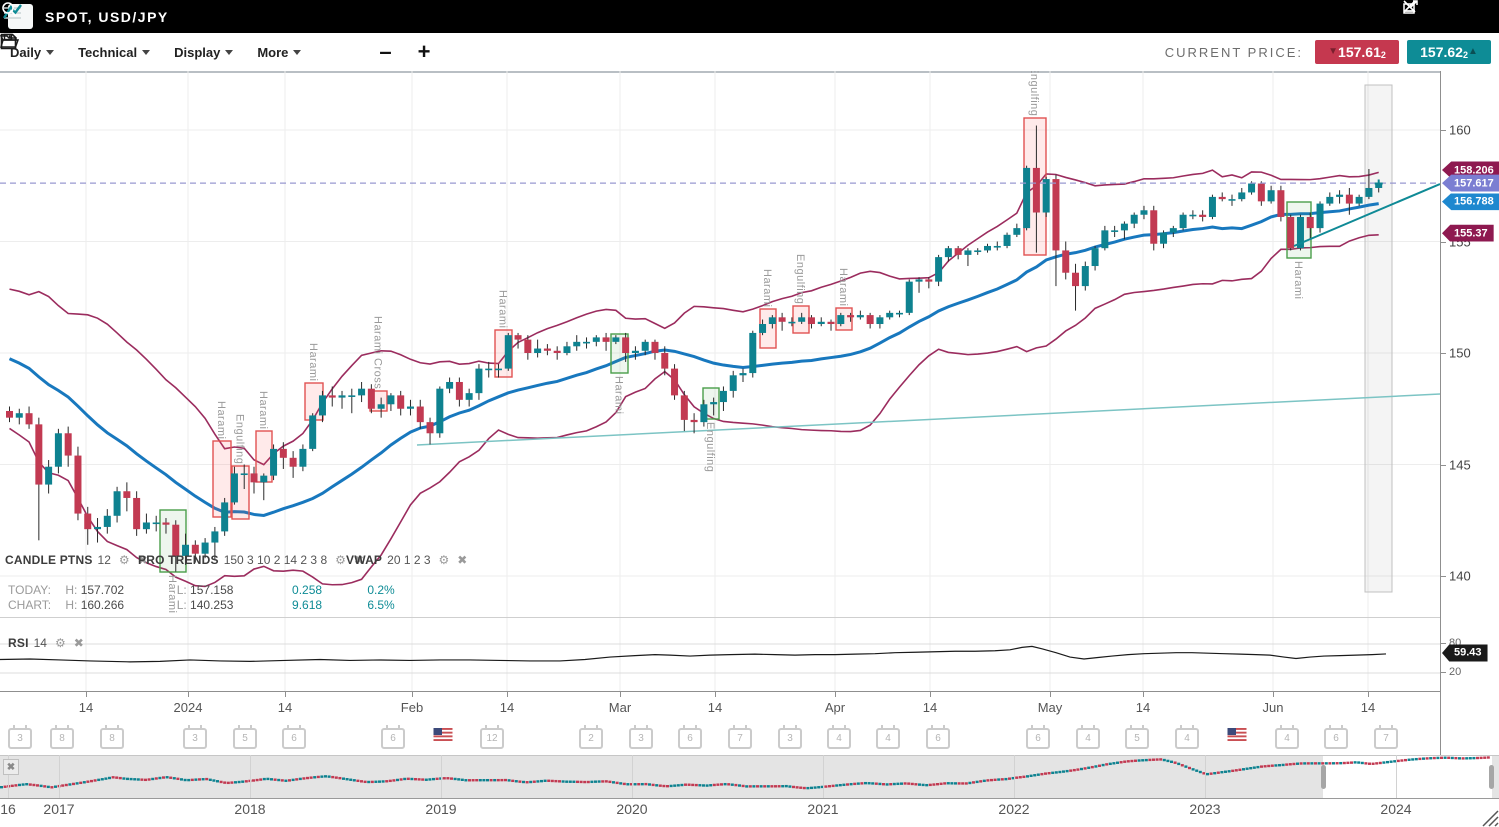  Describe the element at coordinates (835, 694) in the screenshot. I see `x-axis-tick` at that location.